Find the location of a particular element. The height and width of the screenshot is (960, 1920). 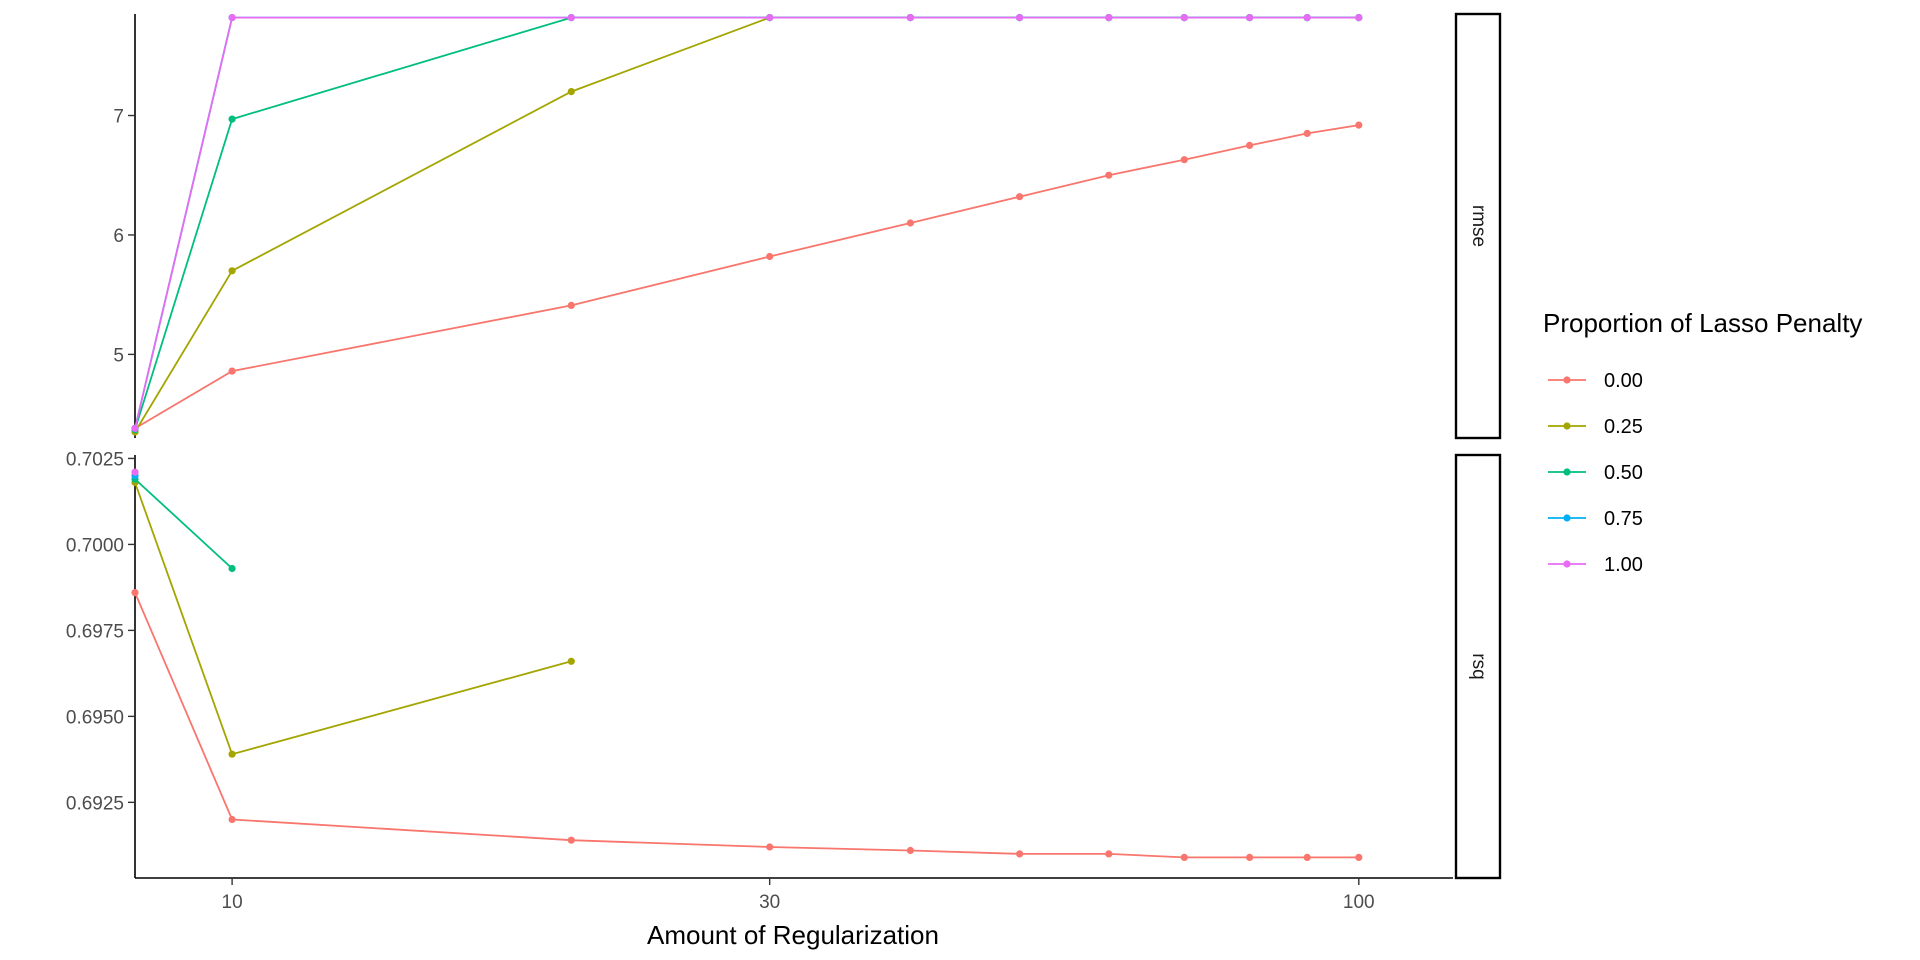

legend-entry: 0.25 is located at coordinates (1595, 427).